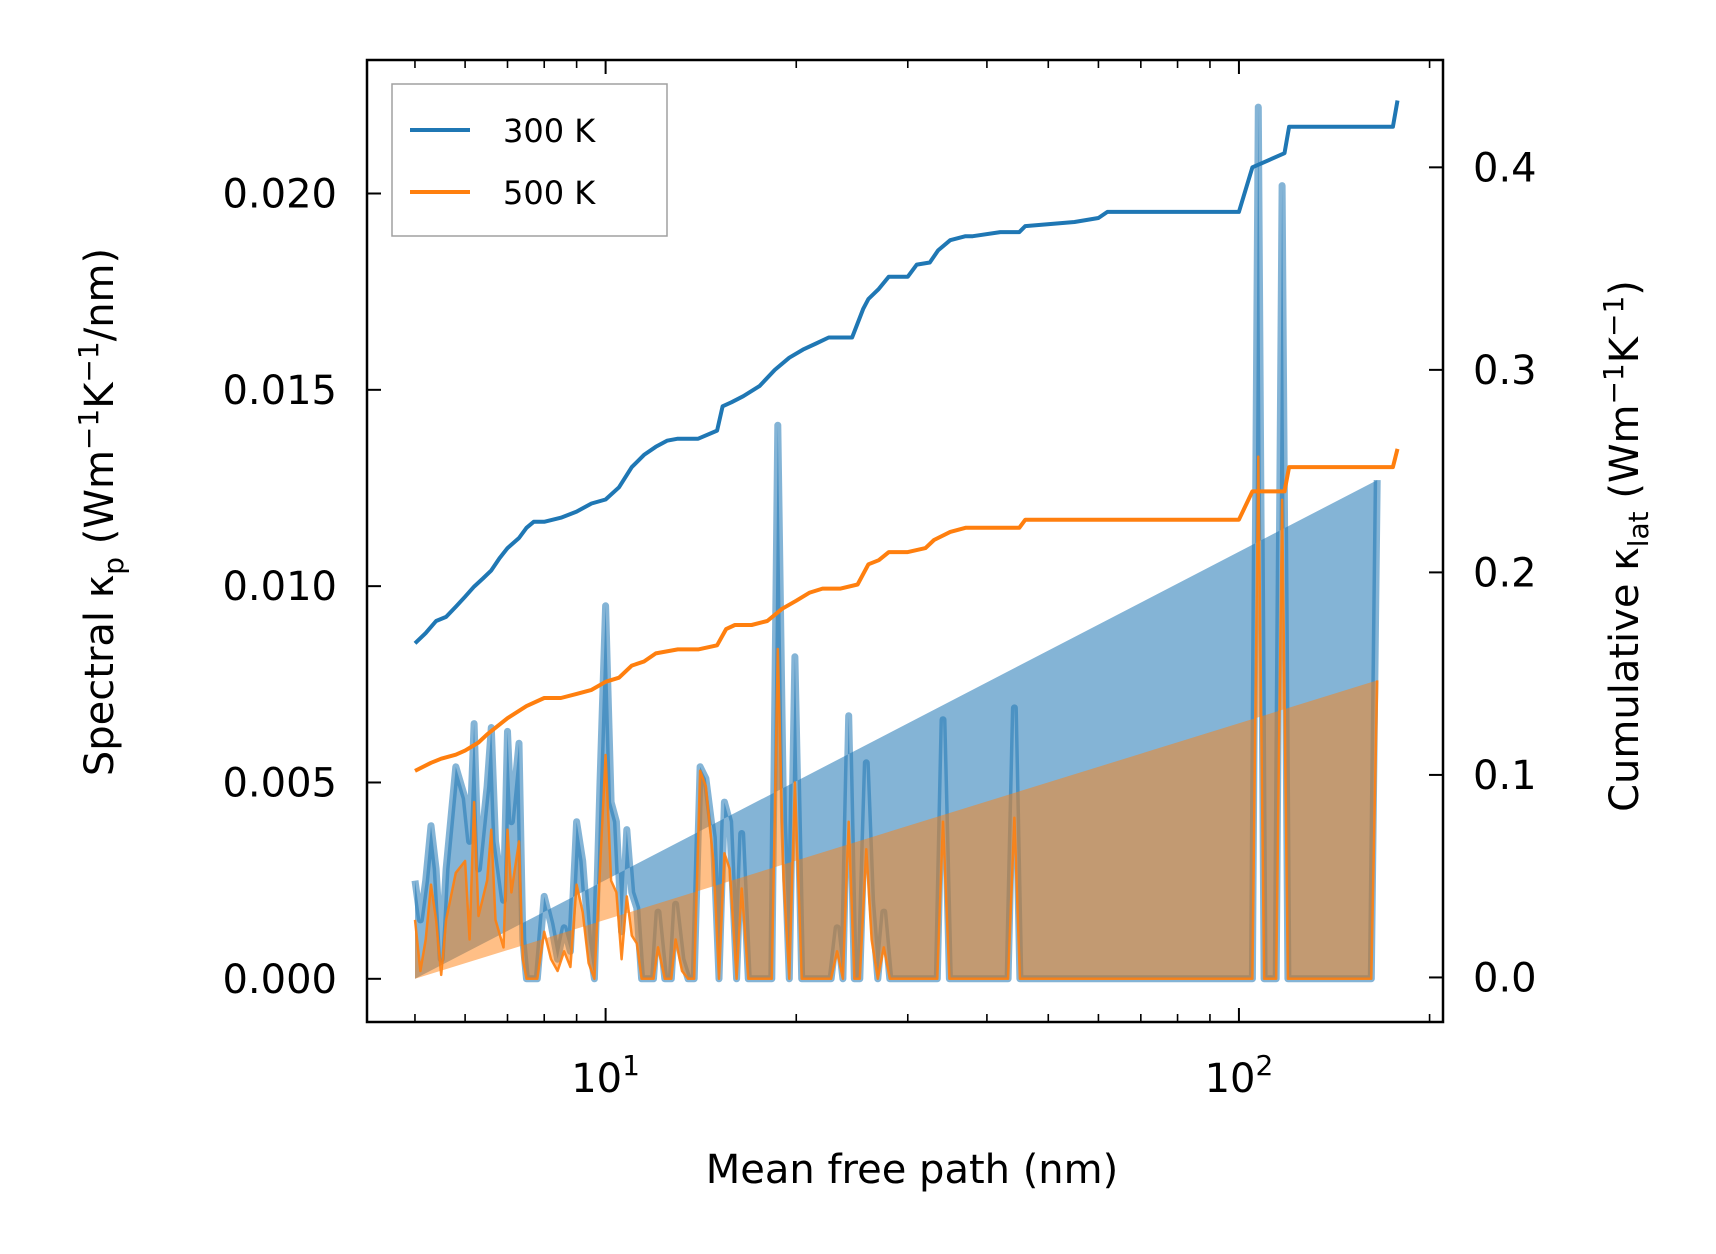 The width and height of the screenshot is (1716, 1254). What do you see at coordinates (1505, 573) in the screenshot?
I see `y-right-tick-label: 0.2` at bounding box center [1505, 573].